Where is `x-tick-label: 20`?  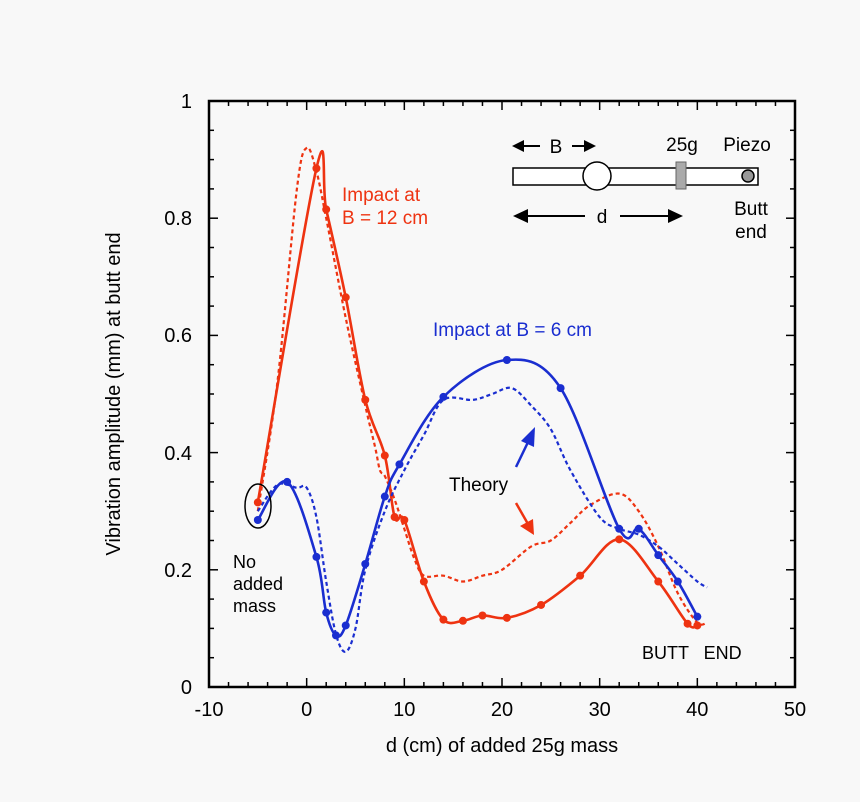
x-tick-label: 20 is located at coordinates (502, 710).